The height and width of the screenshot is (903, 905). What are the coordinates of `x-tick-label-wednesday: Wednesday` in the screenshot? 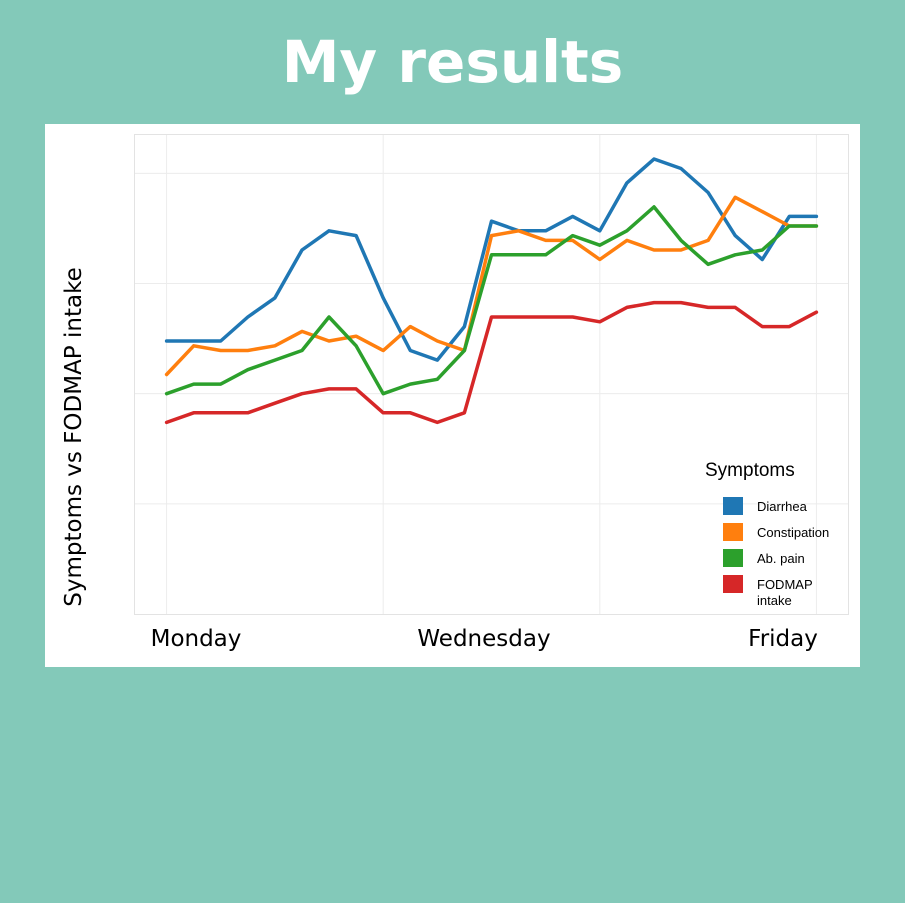 It's located at (484, 639).